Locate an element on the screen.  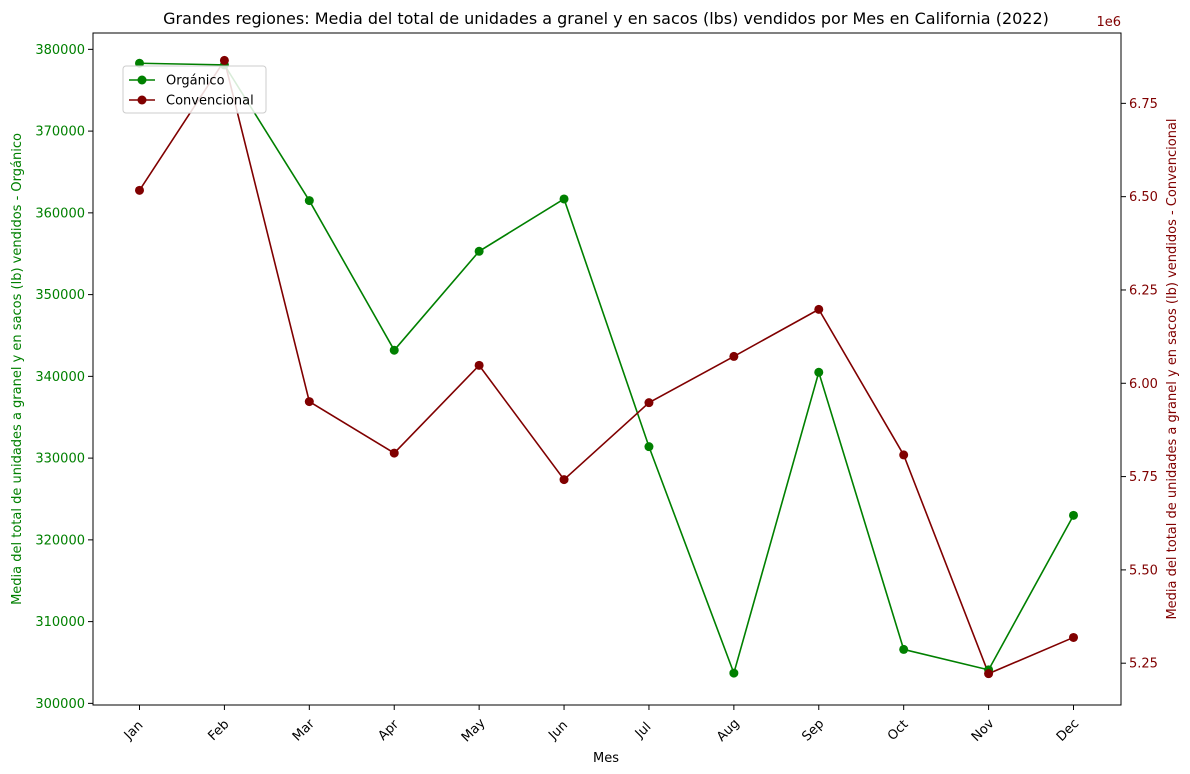
x-axis: Jan Feb Mar Apr May Jun Jul Aug Sep Oct Nov Dec is located at coordinates (601, 725).